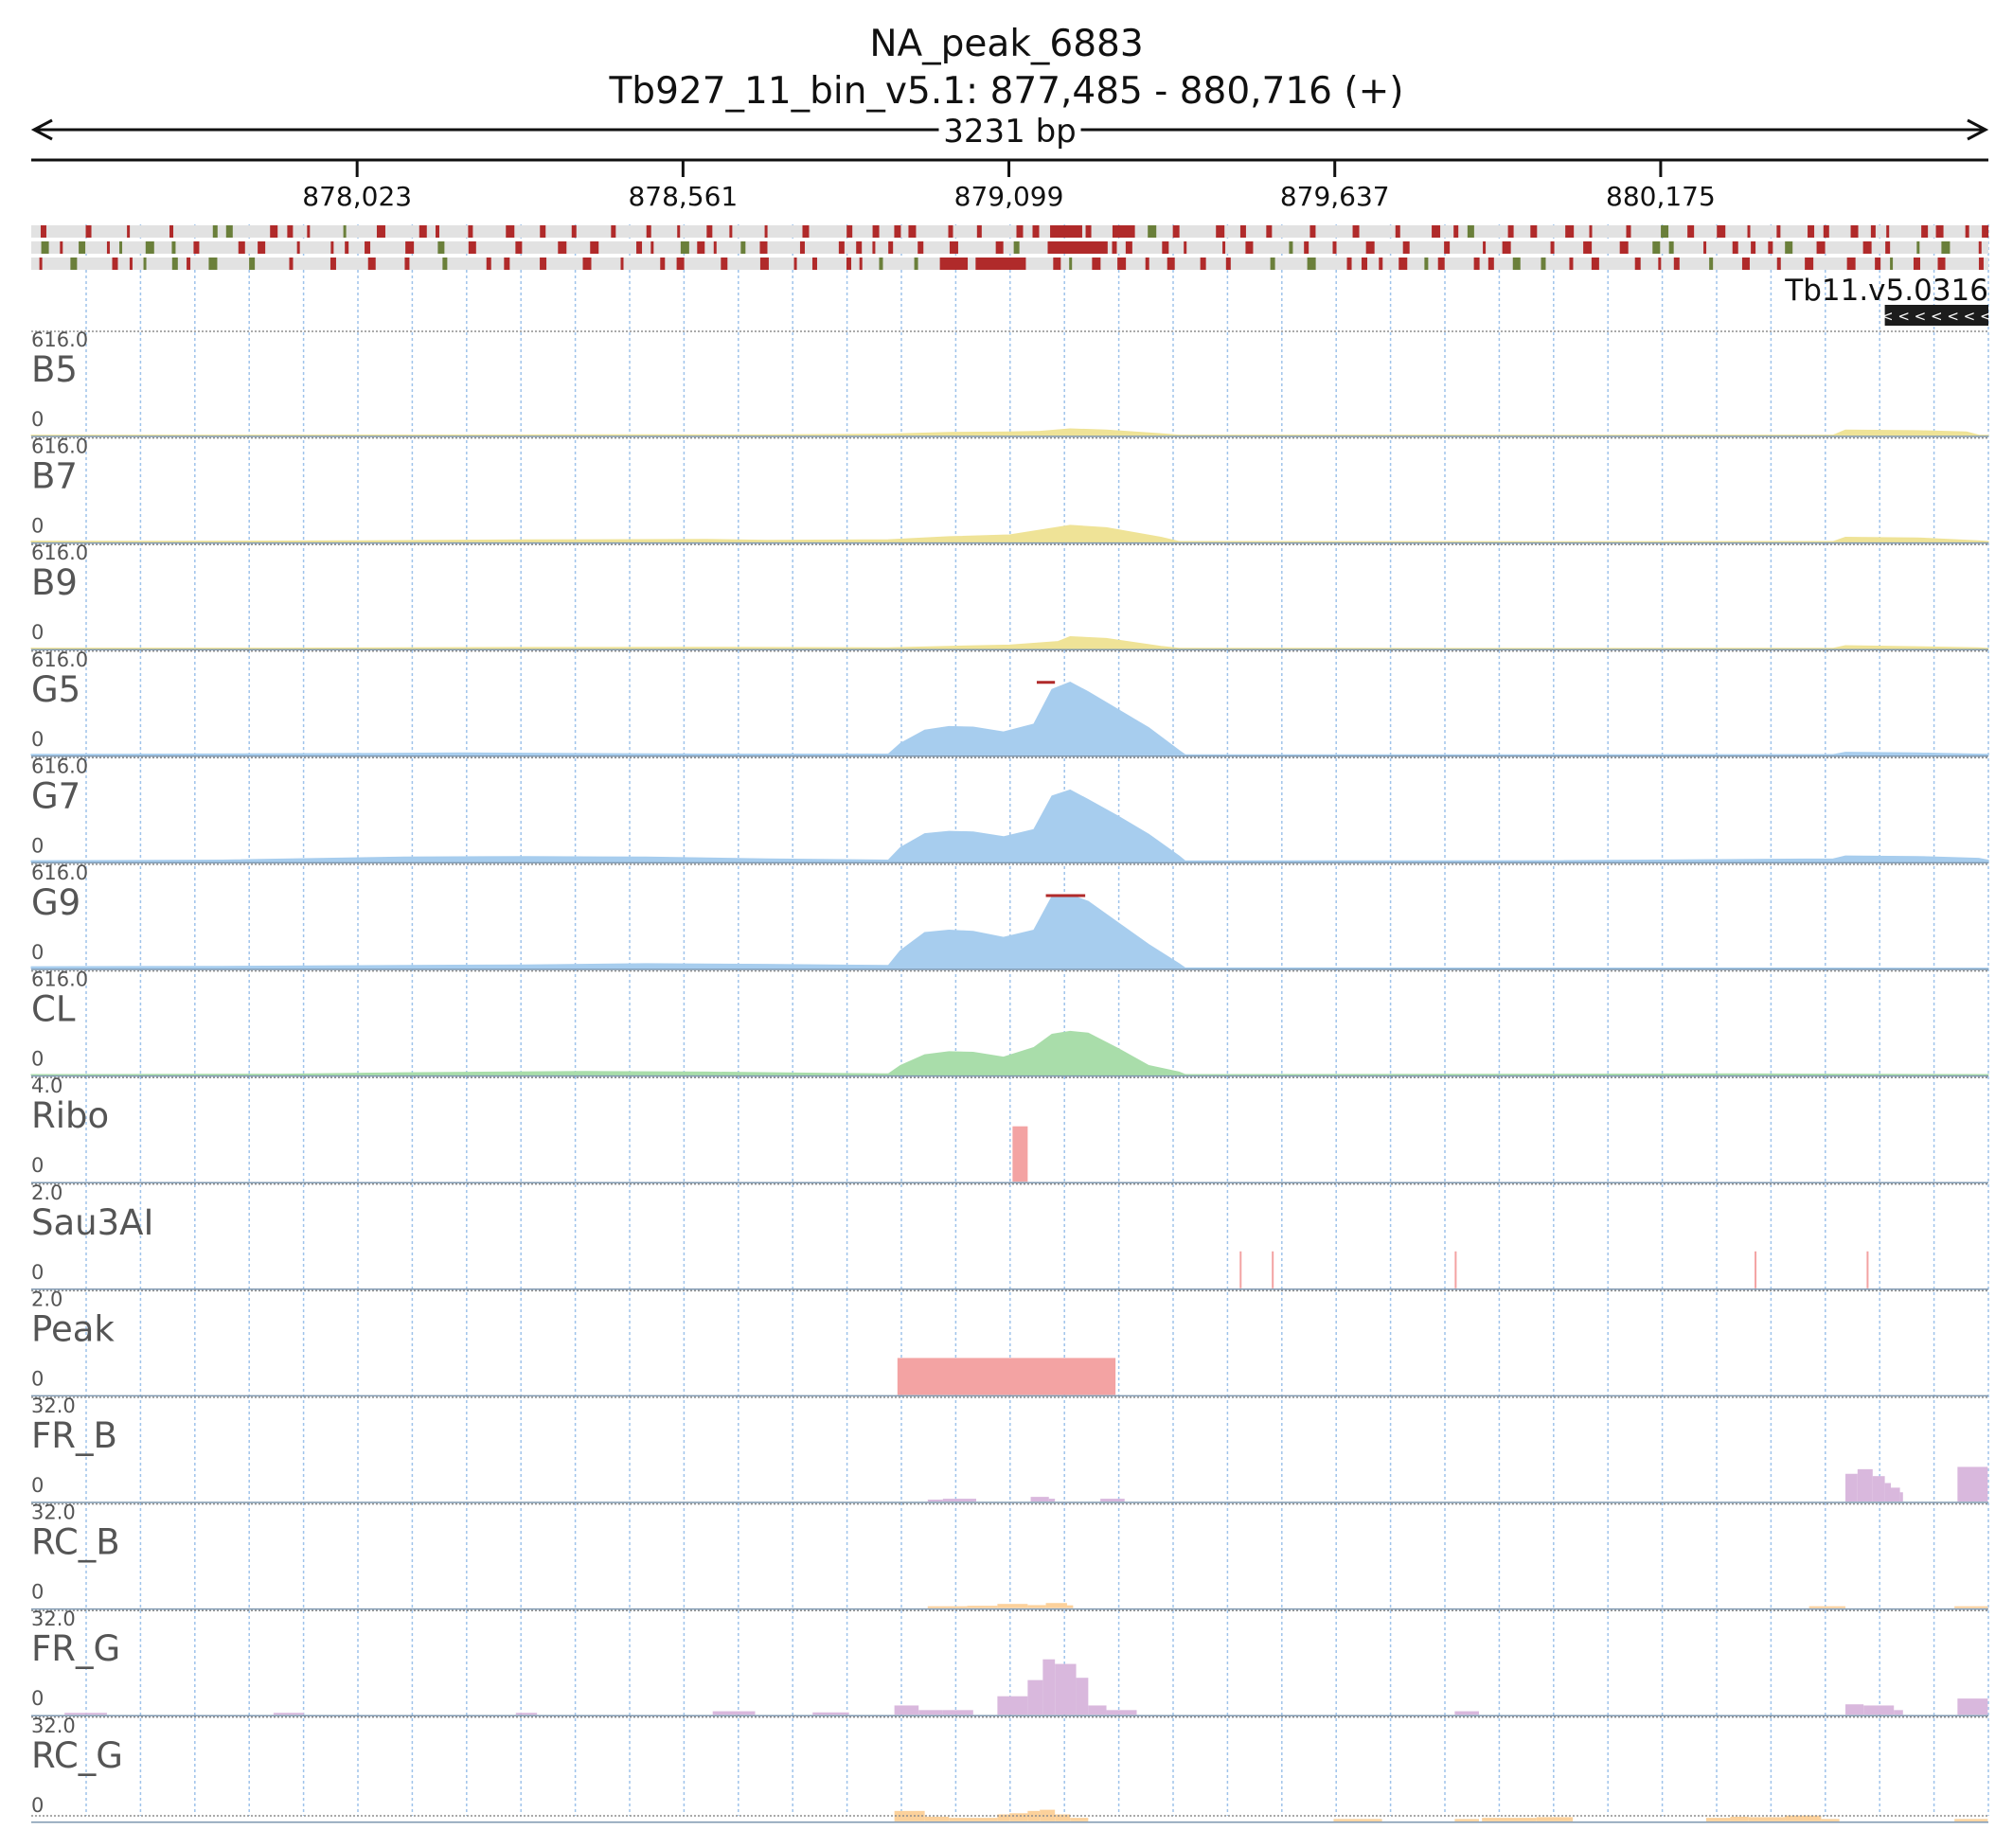 This screenshot has width=2013, height=1848. I want to click on bar-peak, so click(1006, 1376).